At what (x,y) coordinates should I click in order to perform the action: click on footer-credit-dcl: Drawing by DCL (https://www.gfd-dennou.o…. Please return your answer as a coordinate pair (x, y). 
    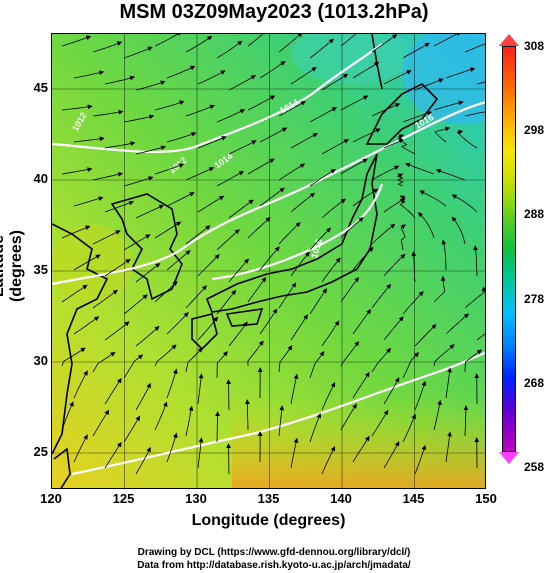
    Looking at the image, I should click on (274, 552).